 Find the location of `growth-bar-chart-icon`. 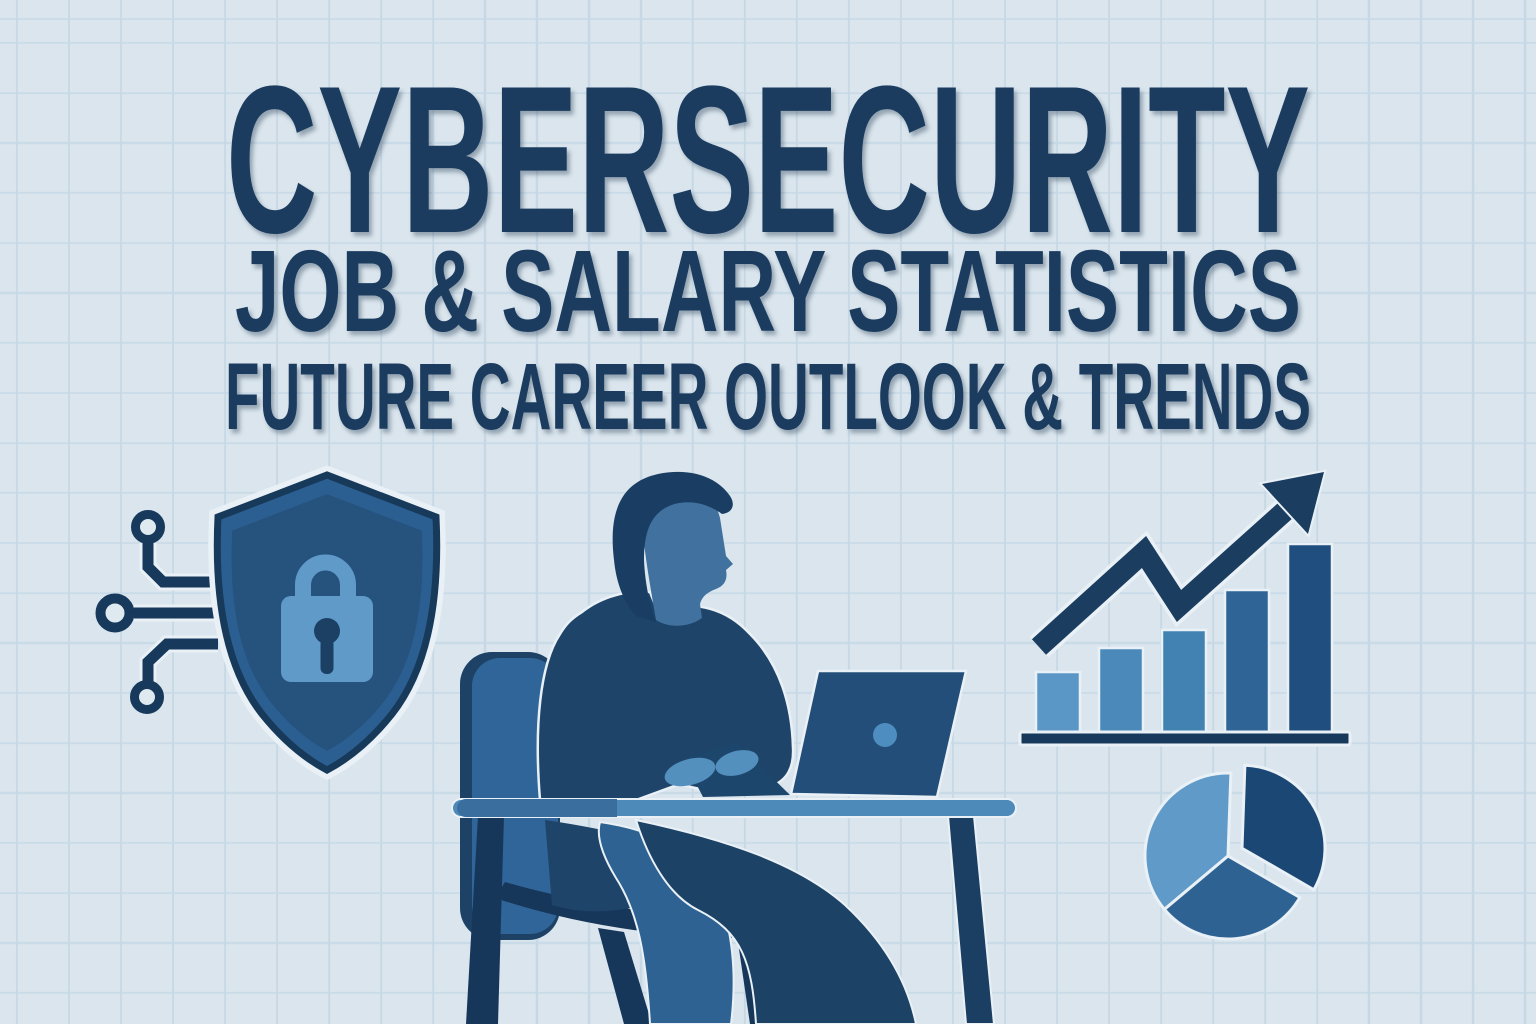

growth-bar-chart-icon is located at coordinates (1185, 608).